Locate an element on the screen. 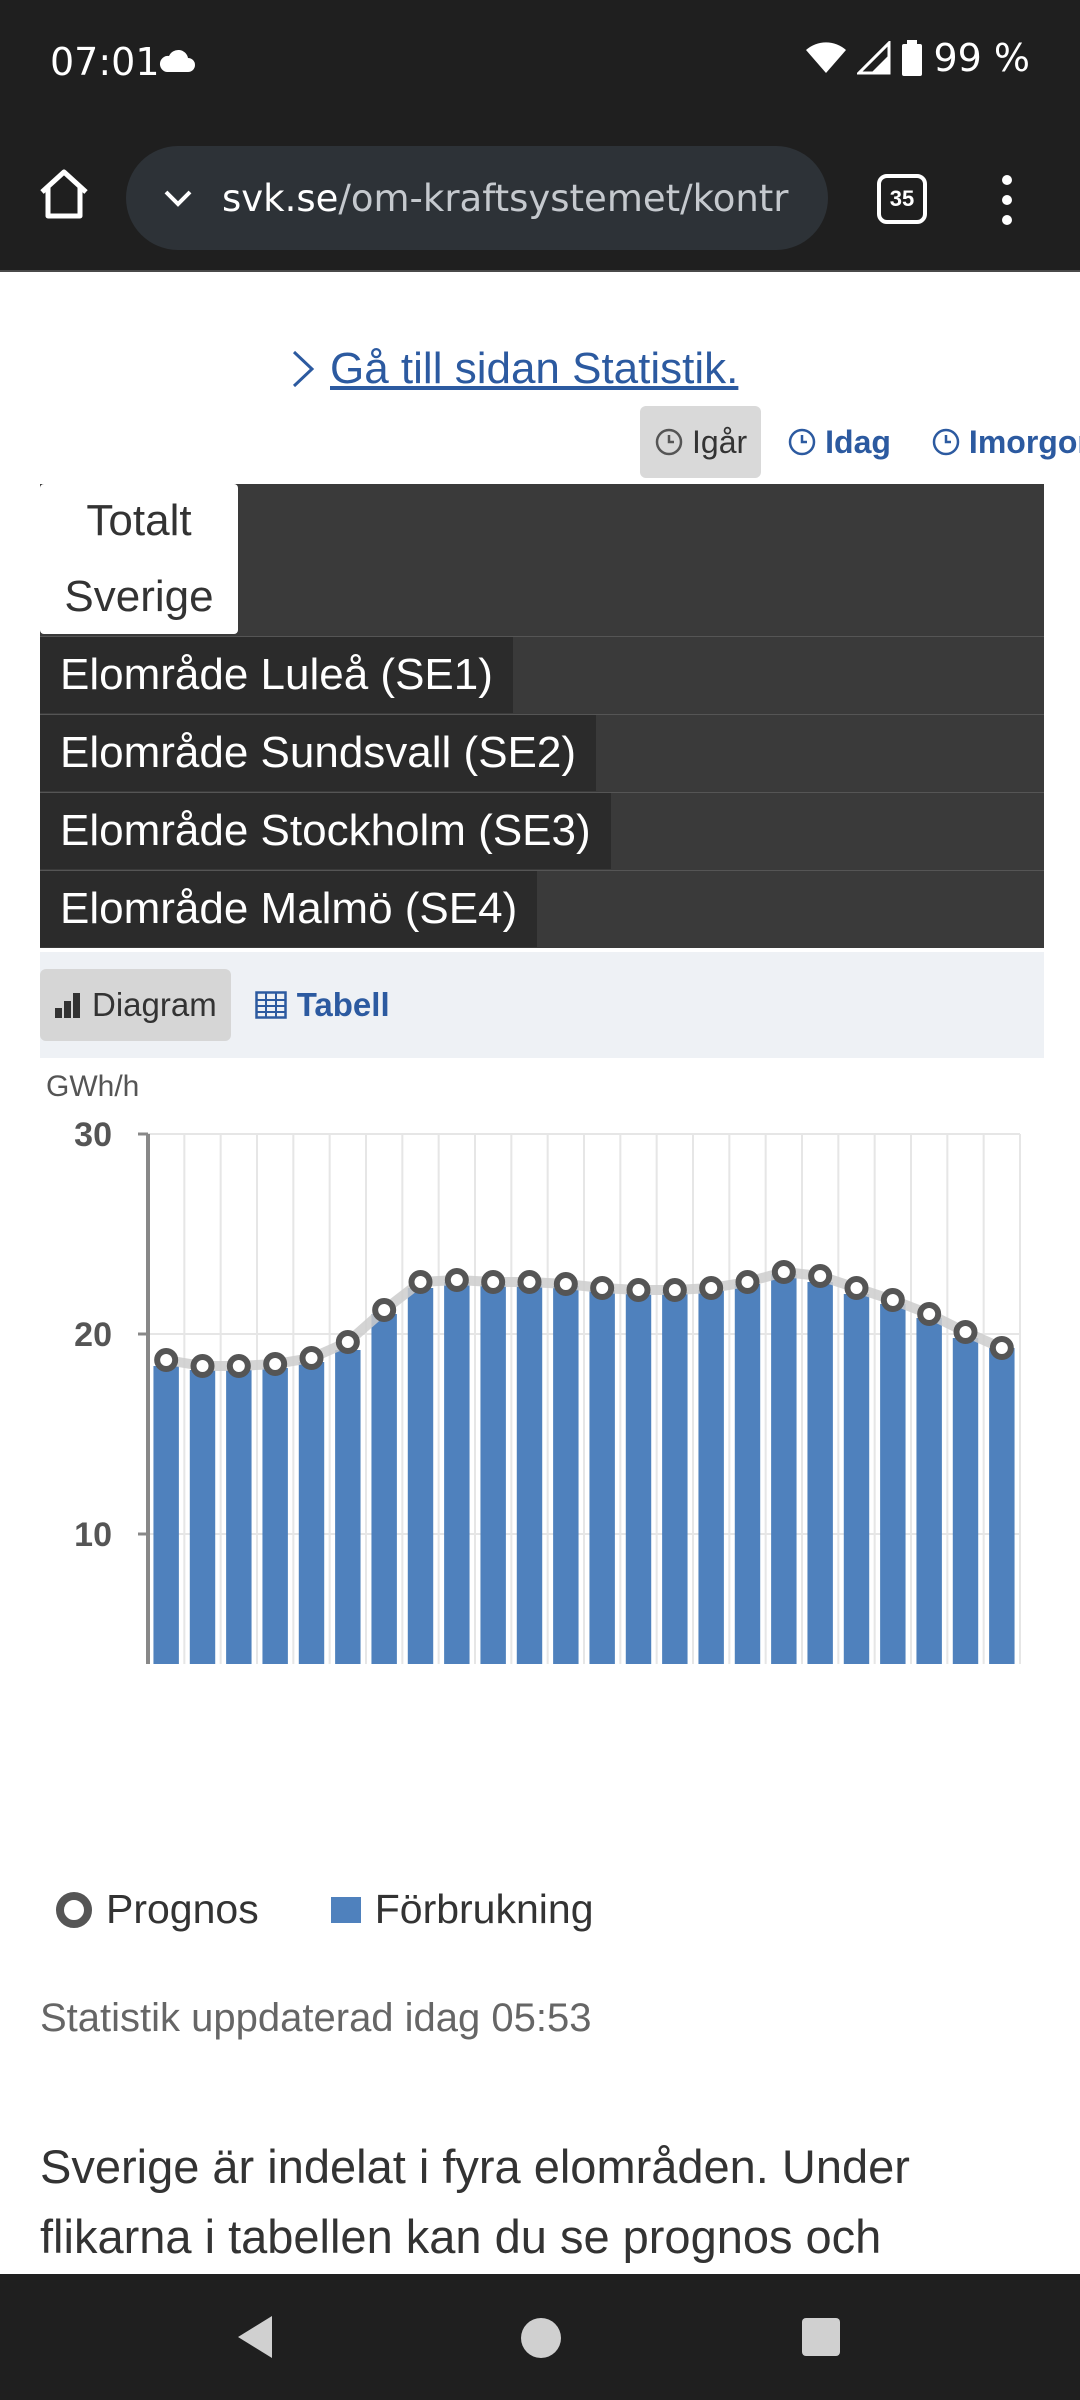 Image resolution: width=1080 pixels, height=2400 pixels. tab-tabell: Tabell is located at coordinates (322, 1005).